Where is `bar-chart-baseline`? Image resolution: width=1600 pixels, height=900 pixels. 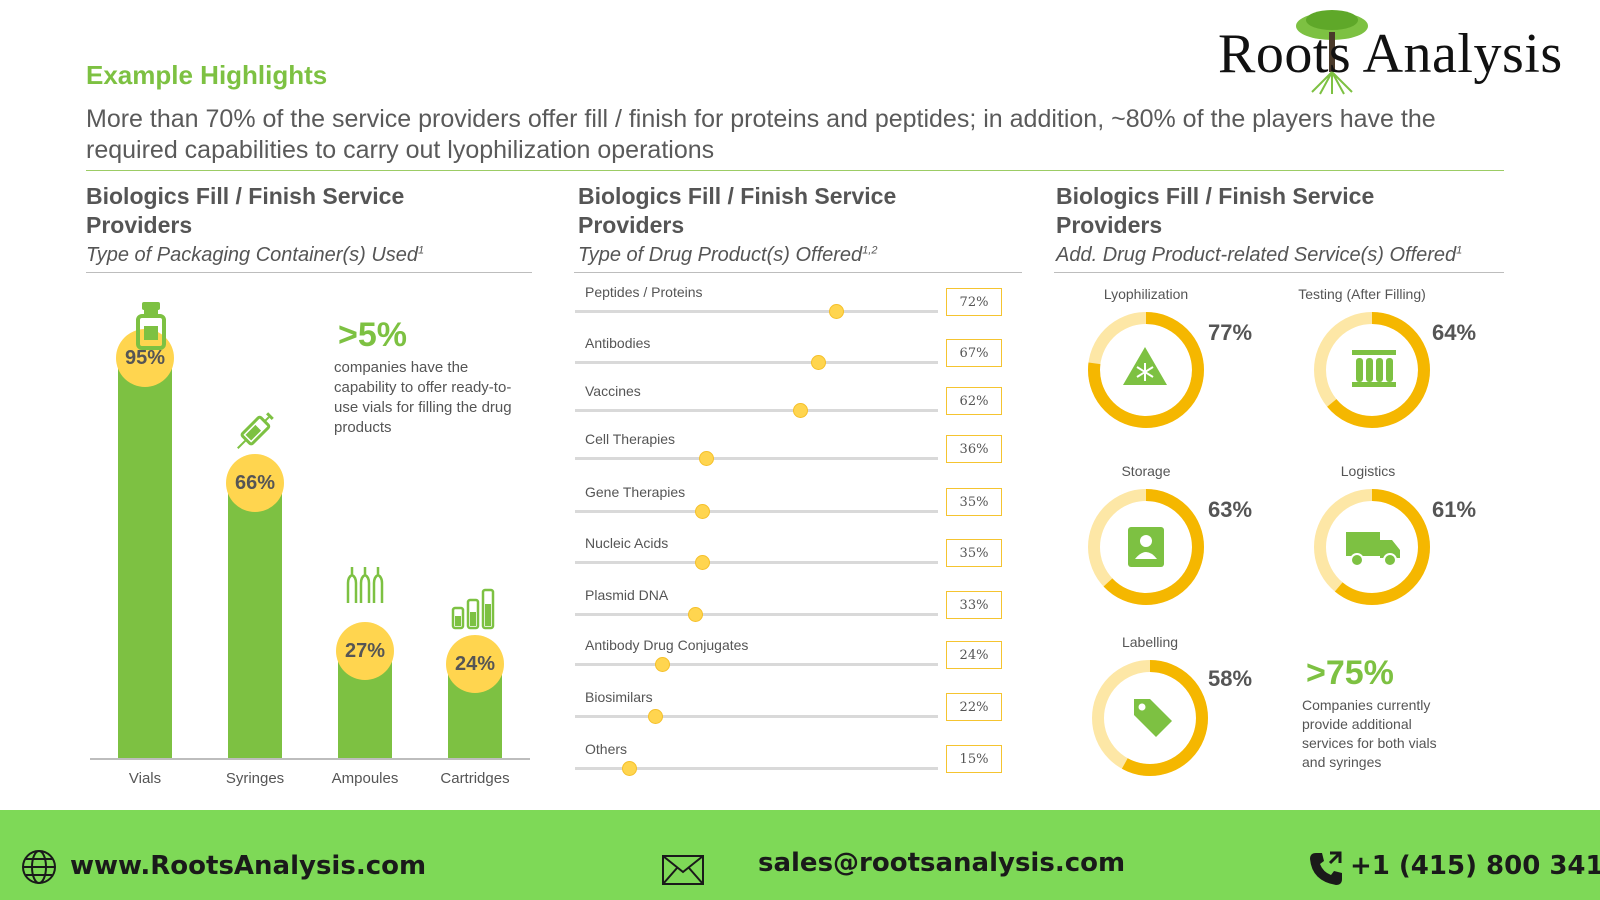 bar-chart-baseline is located at coordinates (310, 759).